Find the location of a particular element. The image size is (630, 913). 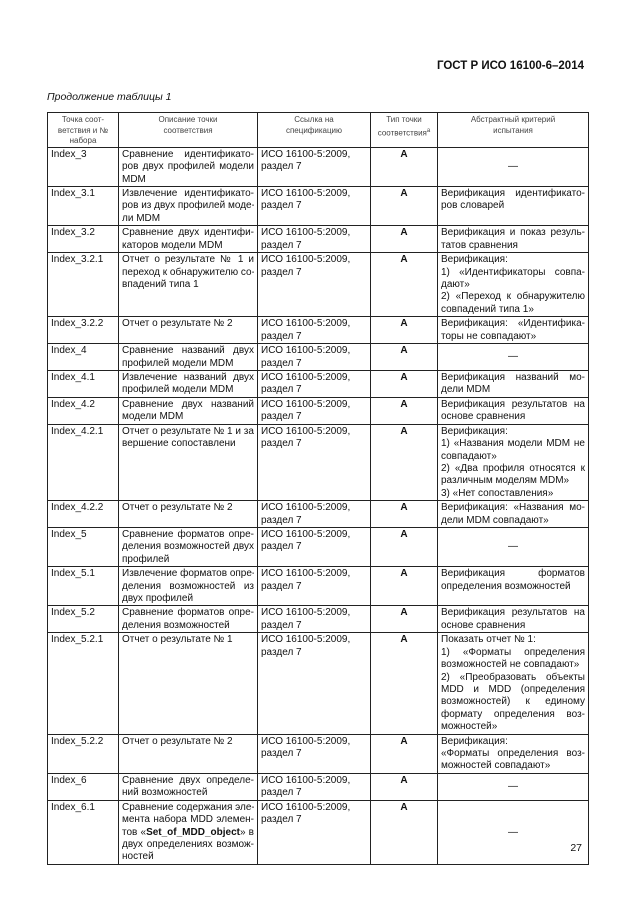

cell-line: Верификация форматов is located at coordinates (513, 574).